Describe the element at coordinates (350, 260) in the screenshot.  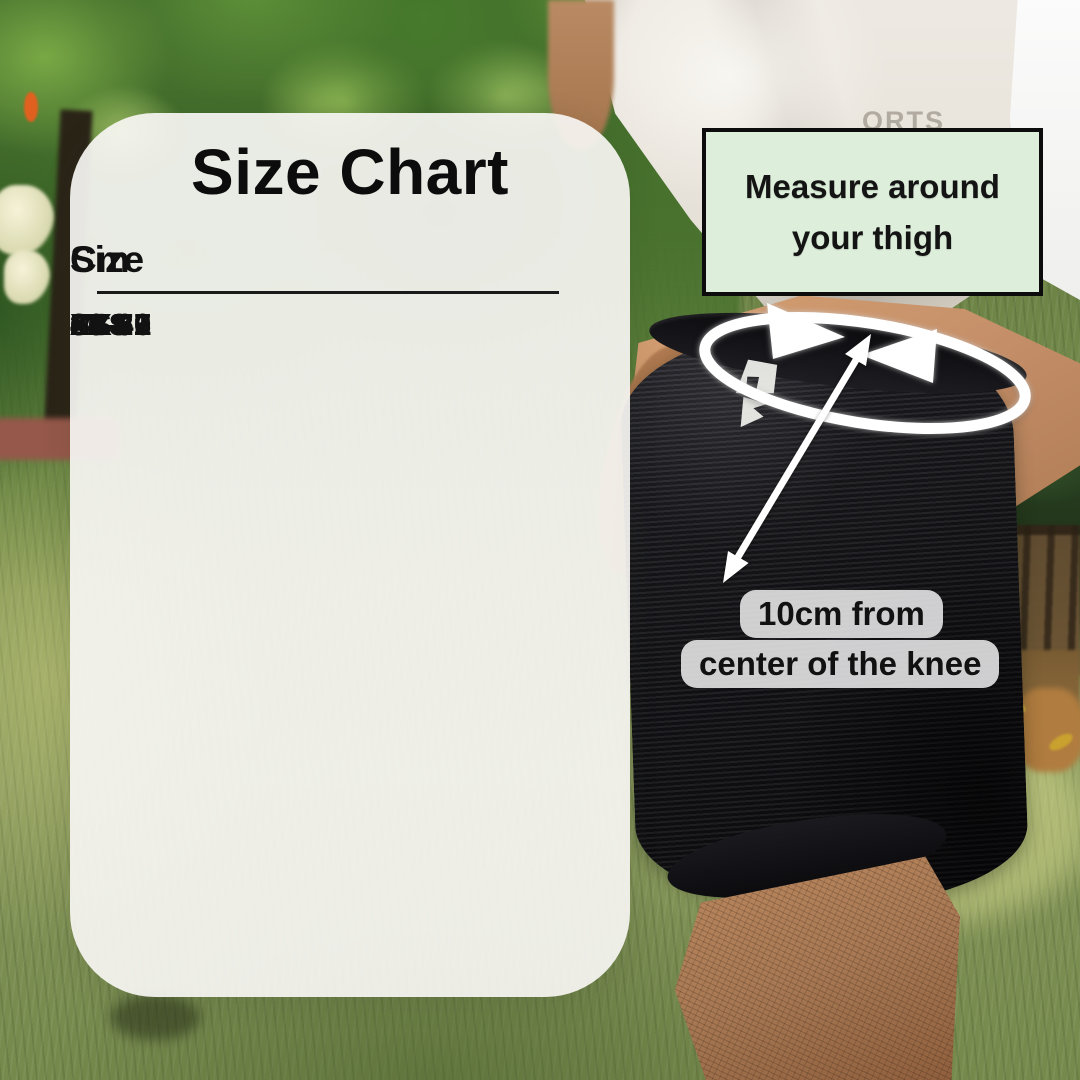
I see `size-chart-header-row: Size Cm` at that location.